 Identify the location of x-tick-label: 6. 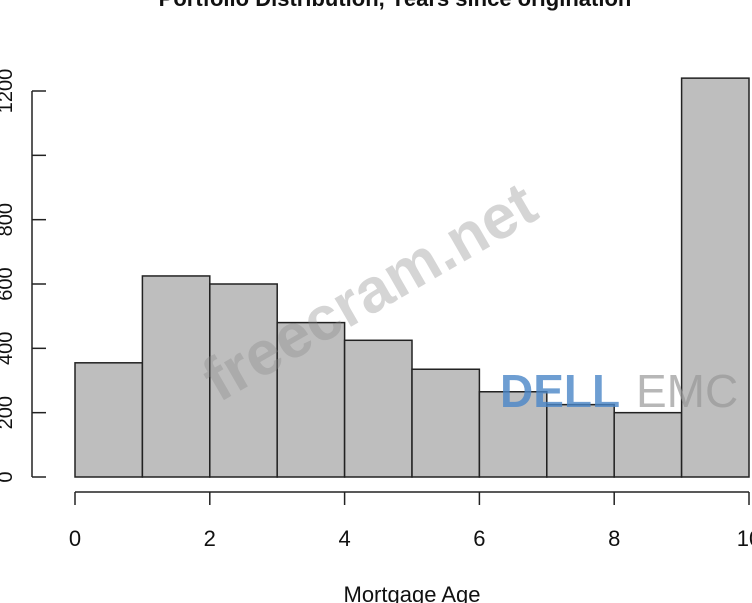
(479, 538).